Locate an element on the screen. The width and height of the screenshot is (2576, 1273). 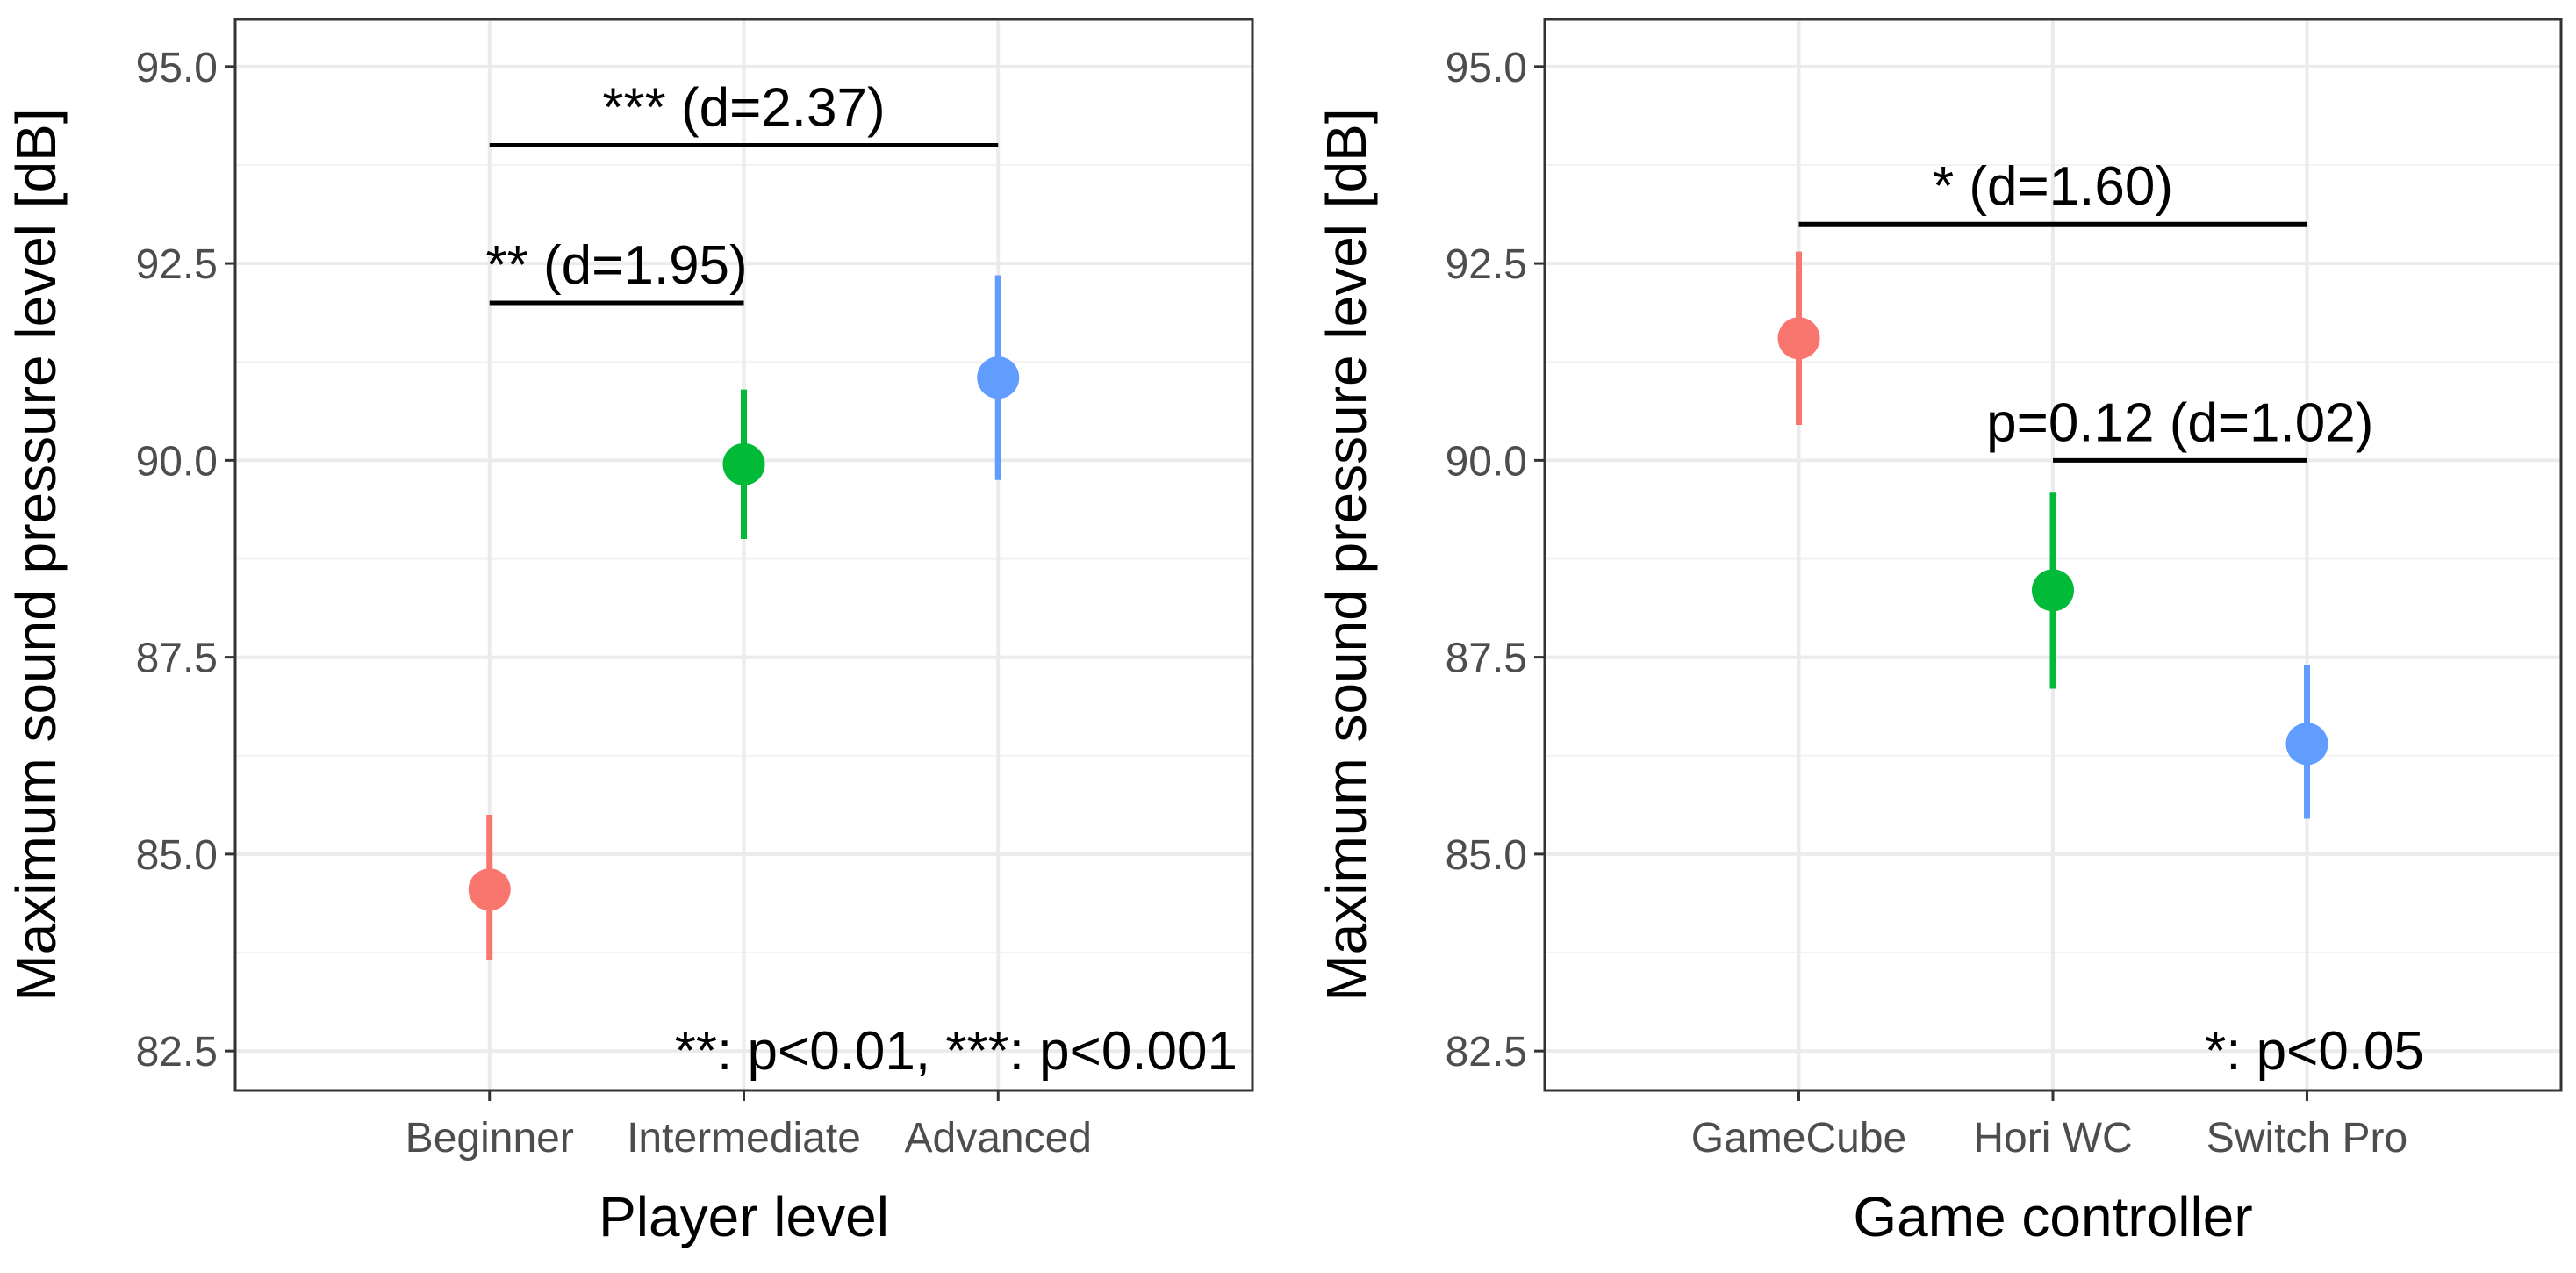
x-axis-title: Player level is located at coordinates (744, 1217).